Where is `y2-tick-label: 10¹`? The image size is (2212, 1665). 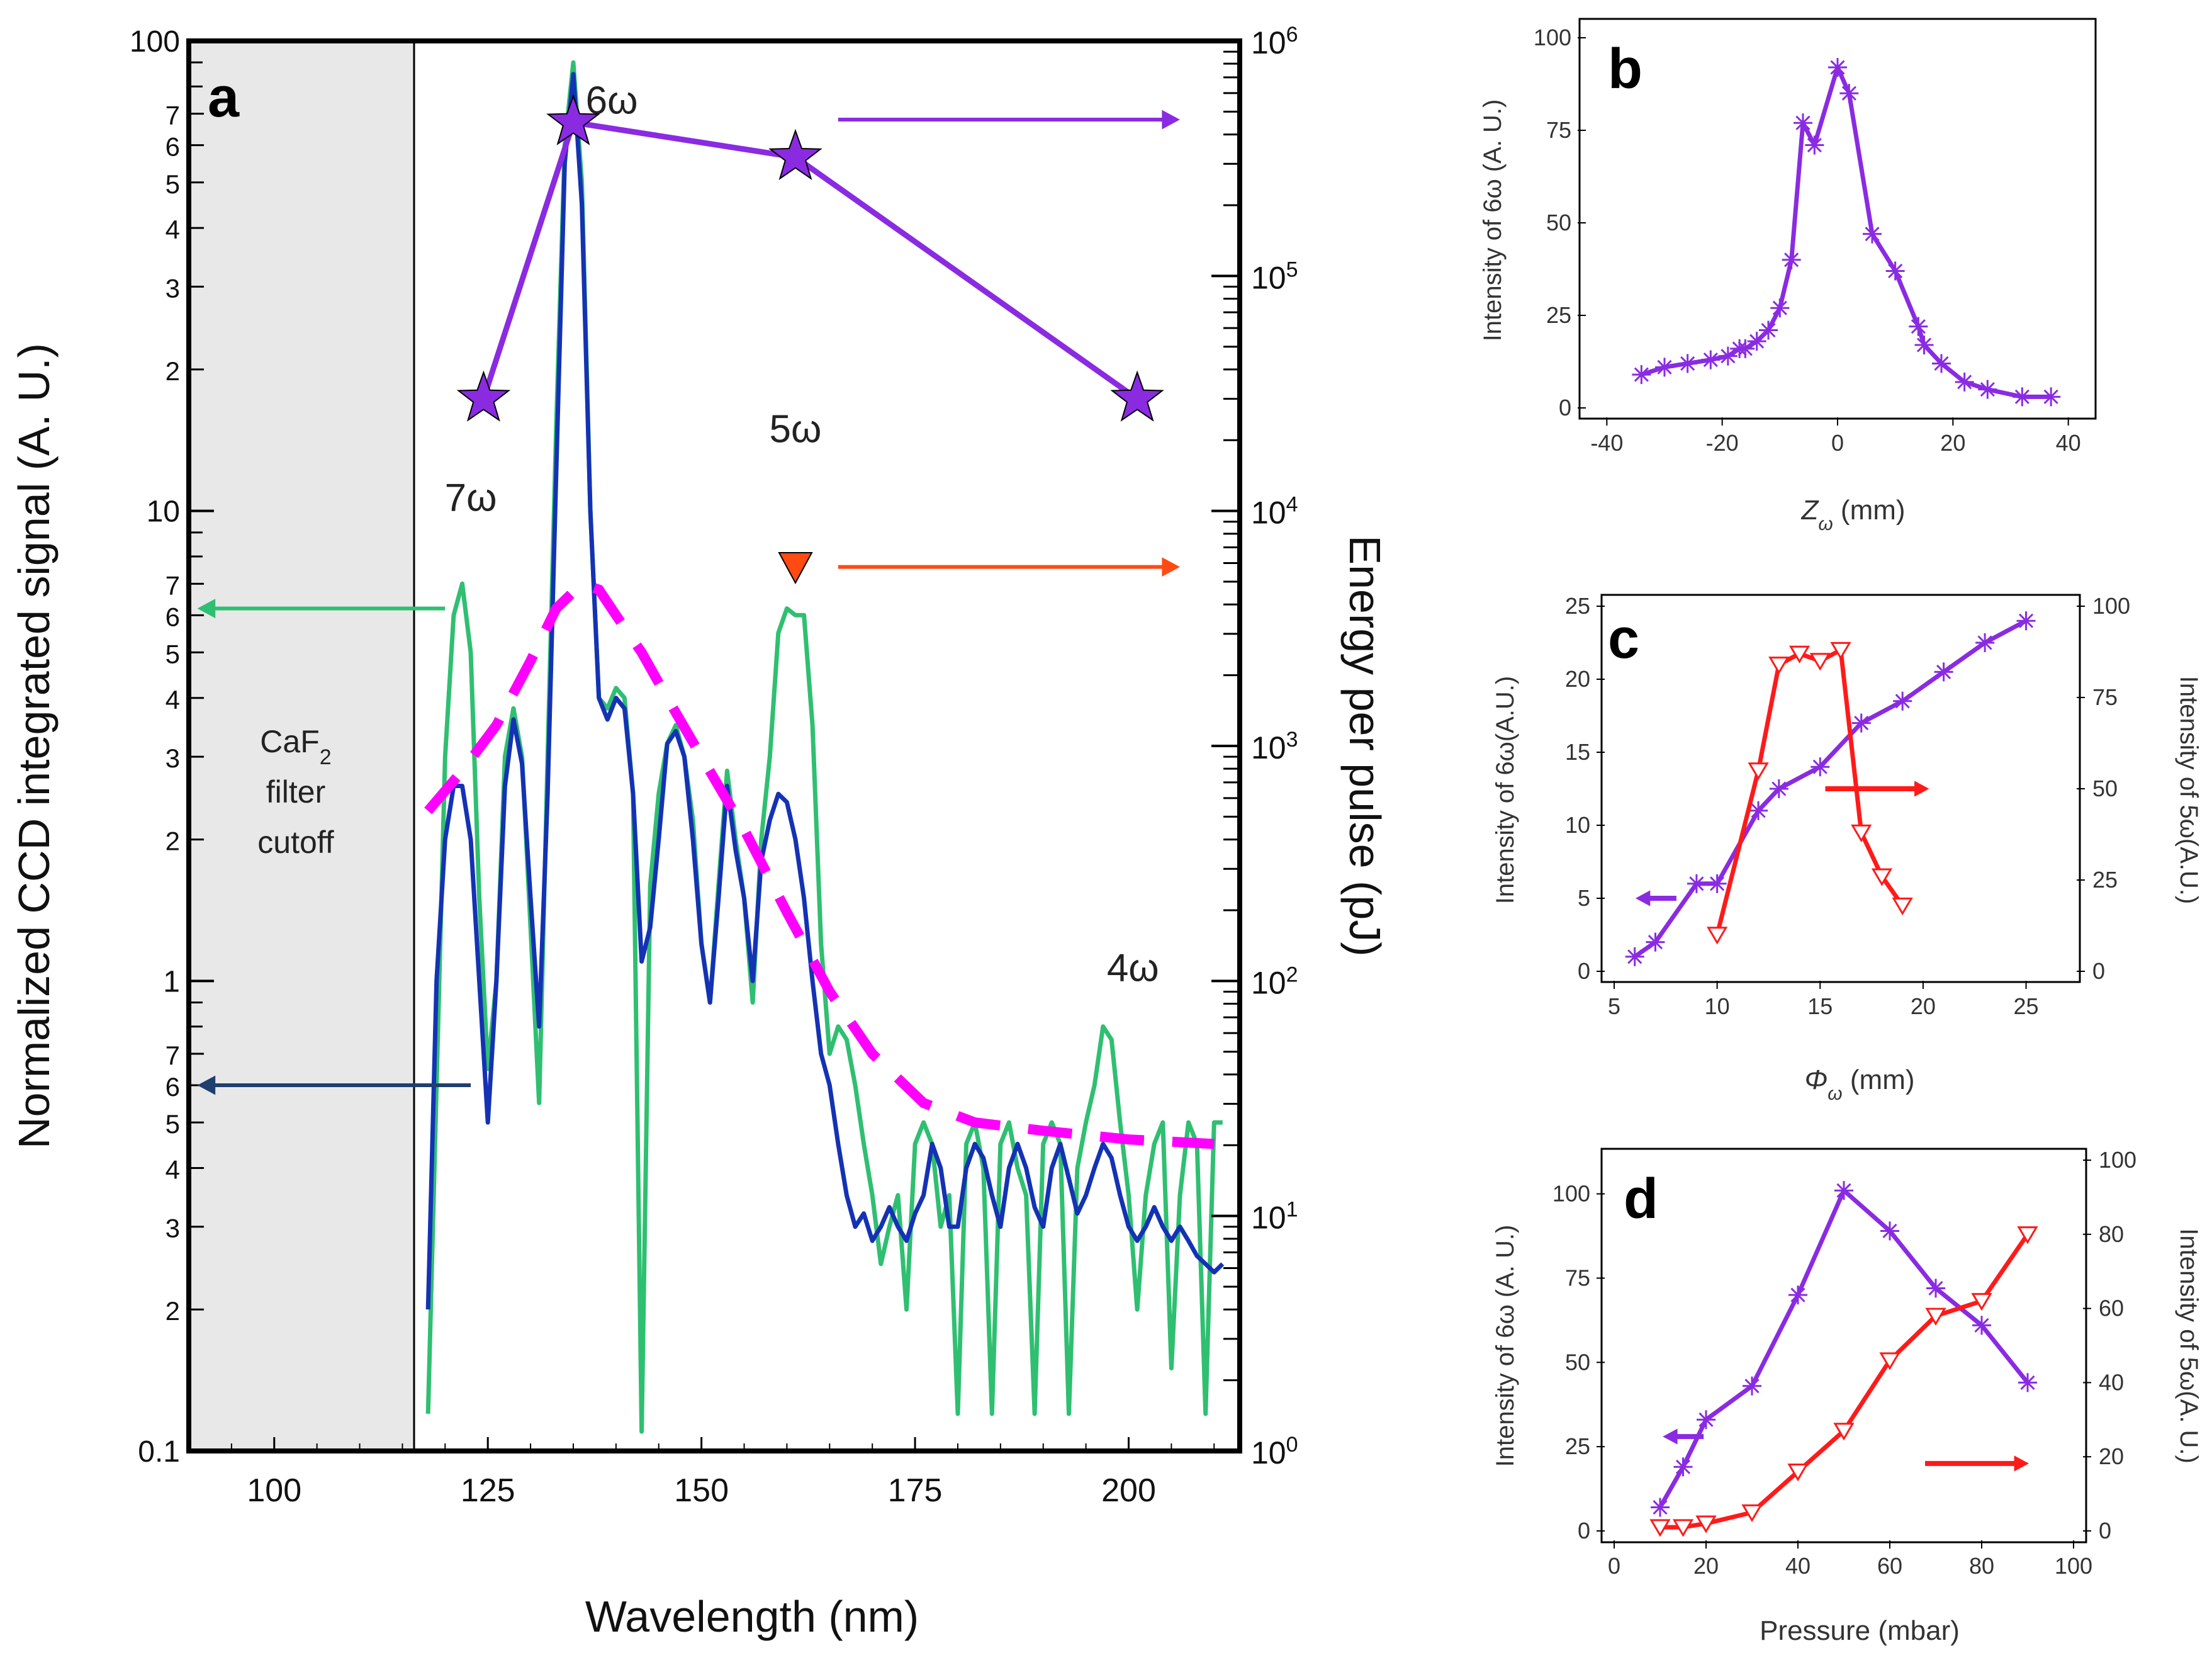
y2-tick-label: 10¹ is located at coordinates (1275, 1217).